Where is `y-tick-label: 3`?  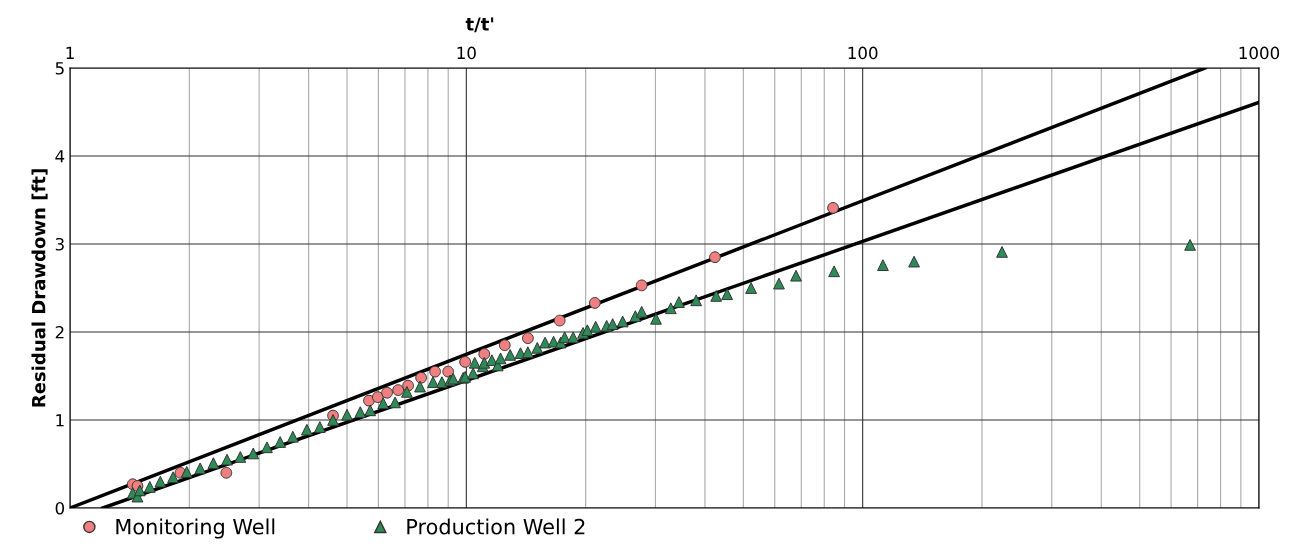 y-tick-label: 3 is located at coordinates (59, 244).